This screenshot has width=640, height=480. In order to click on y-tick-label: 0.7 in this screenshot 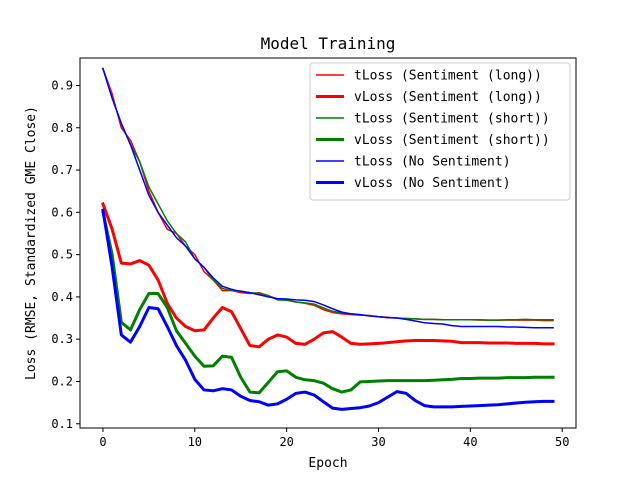, I will do `click(62, 170)`.